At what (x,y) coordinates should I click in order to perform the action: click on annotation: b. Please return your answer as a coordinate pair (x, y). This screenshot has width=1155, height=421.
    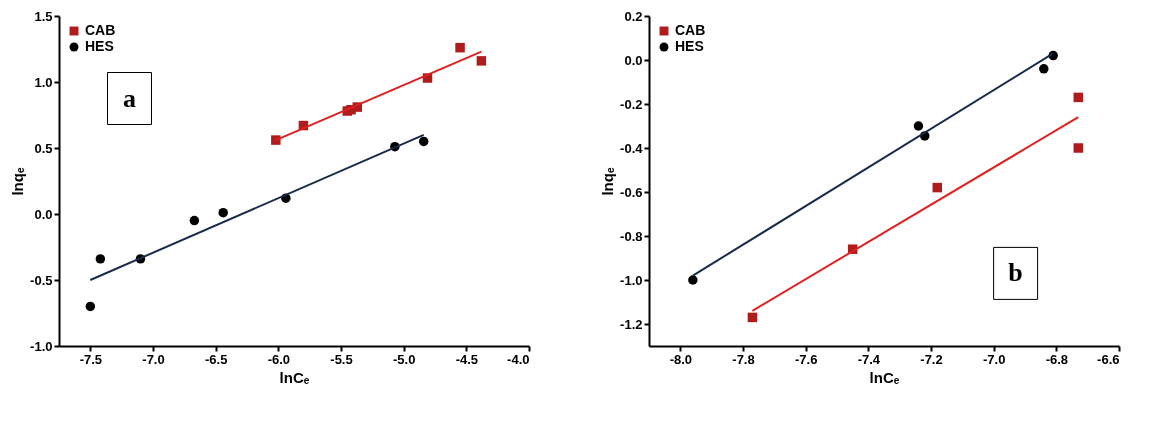
    Looking at the image, I should click on (1015, 273).